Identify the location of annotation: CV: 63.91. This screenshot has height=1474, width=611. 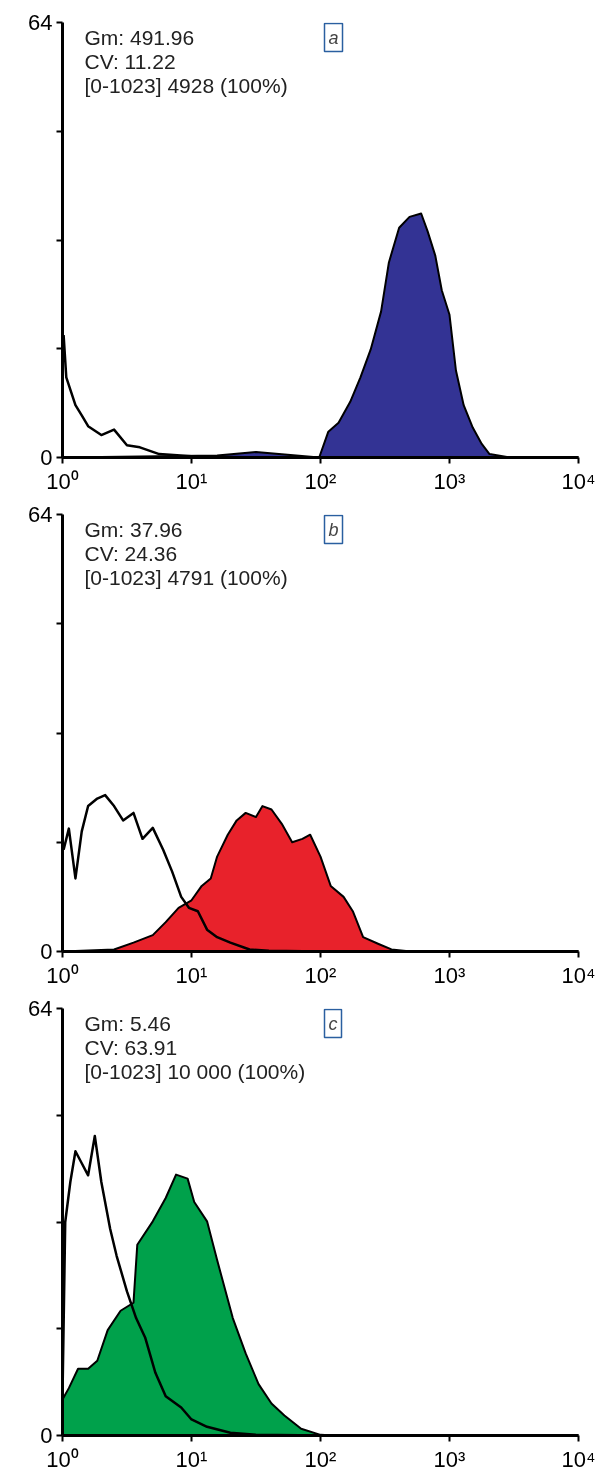
(131, 1047).